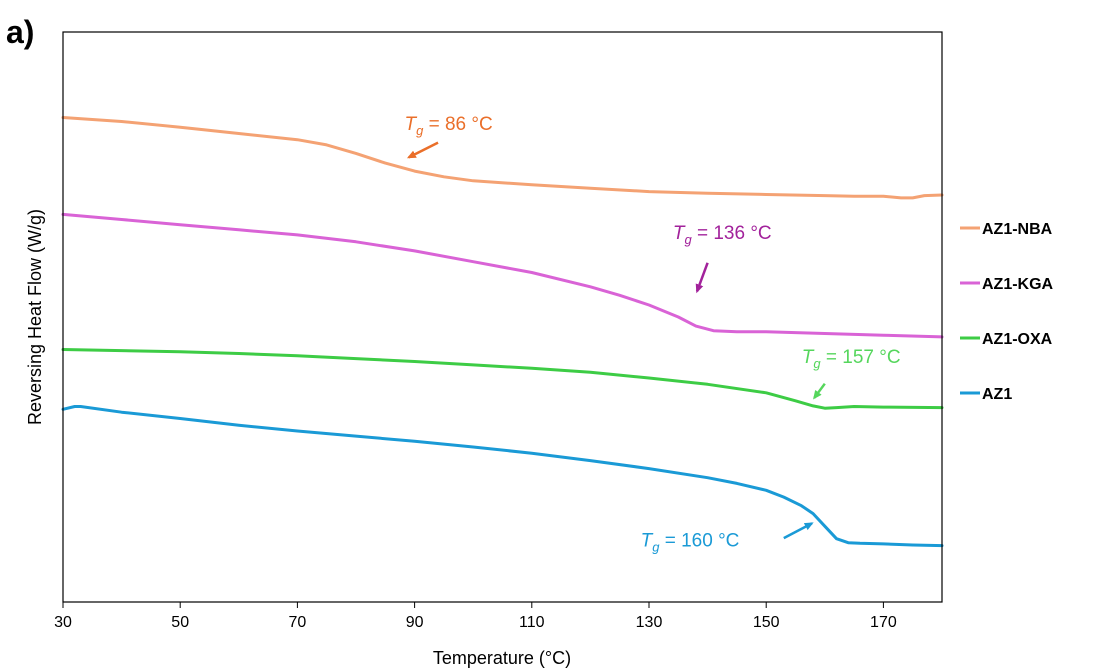 This screenshot has width=1102, height=671. Describe the element at coordinates (63, 622) in the screenshot. I see `x-tick-label: 30` at that location.